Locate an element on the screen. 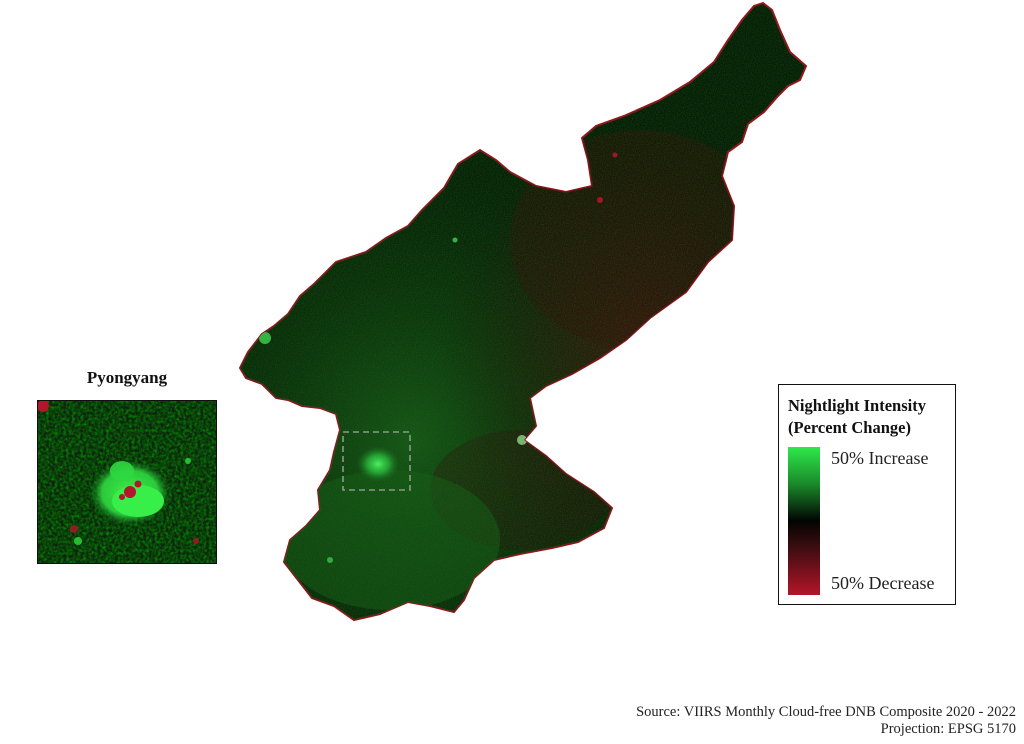 The width and height of the screenshot is (1024, 744). legend-title: Nightlight Intensity (Percent Change) is located at coordinates (857, 417).